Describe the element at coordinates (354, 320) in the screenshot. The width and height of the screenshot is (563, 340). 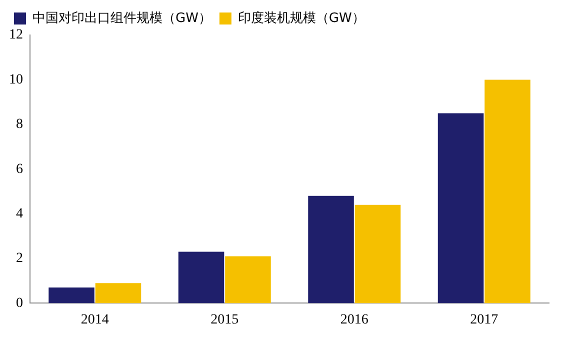
I see `x-tick-label: 2016` at that location.